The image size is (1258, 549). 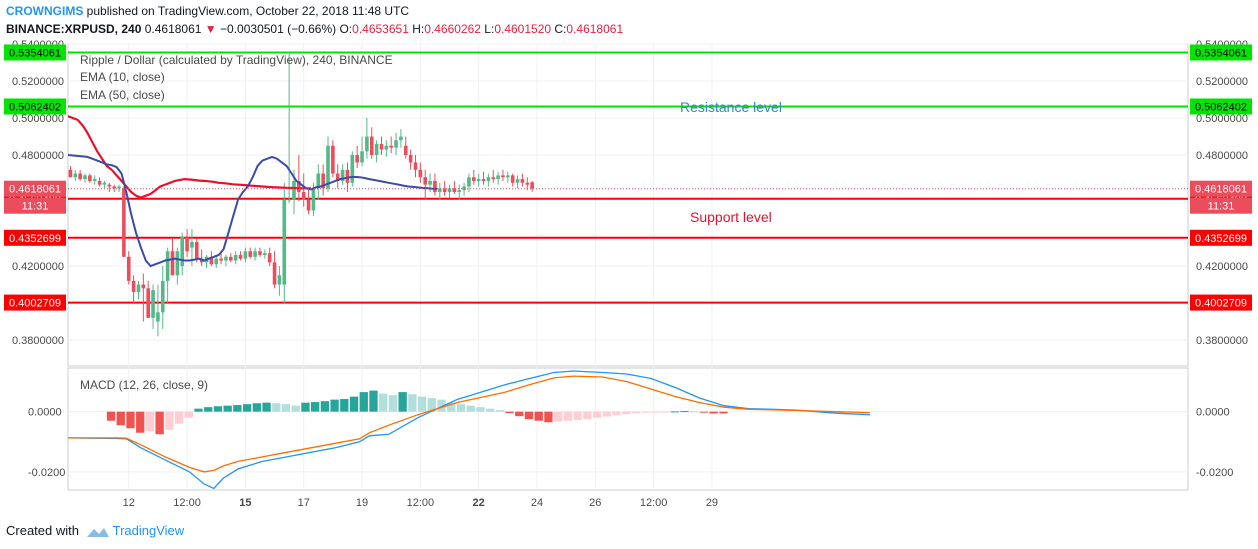 What do you see at coordinates (46, 473) in the screenshot?
I see `macd-tick-left: -0.0200` at bounding box center [46, 473].